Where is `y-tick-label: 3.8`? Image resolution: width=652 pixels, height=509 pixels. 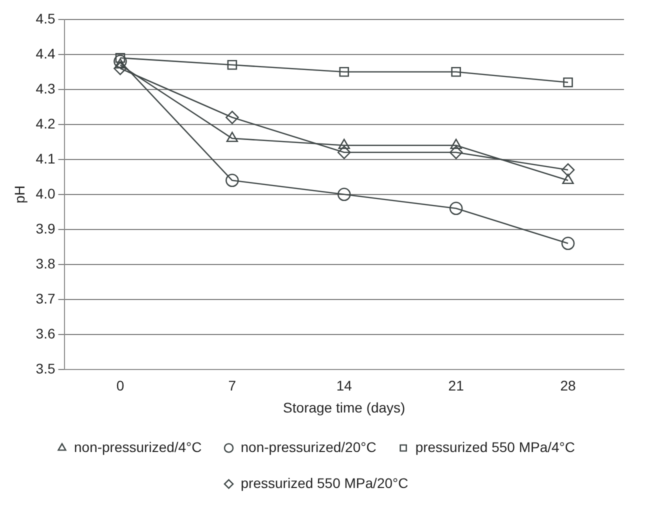
y-tick-label: 3.8 is located at coordinates (46, 263).